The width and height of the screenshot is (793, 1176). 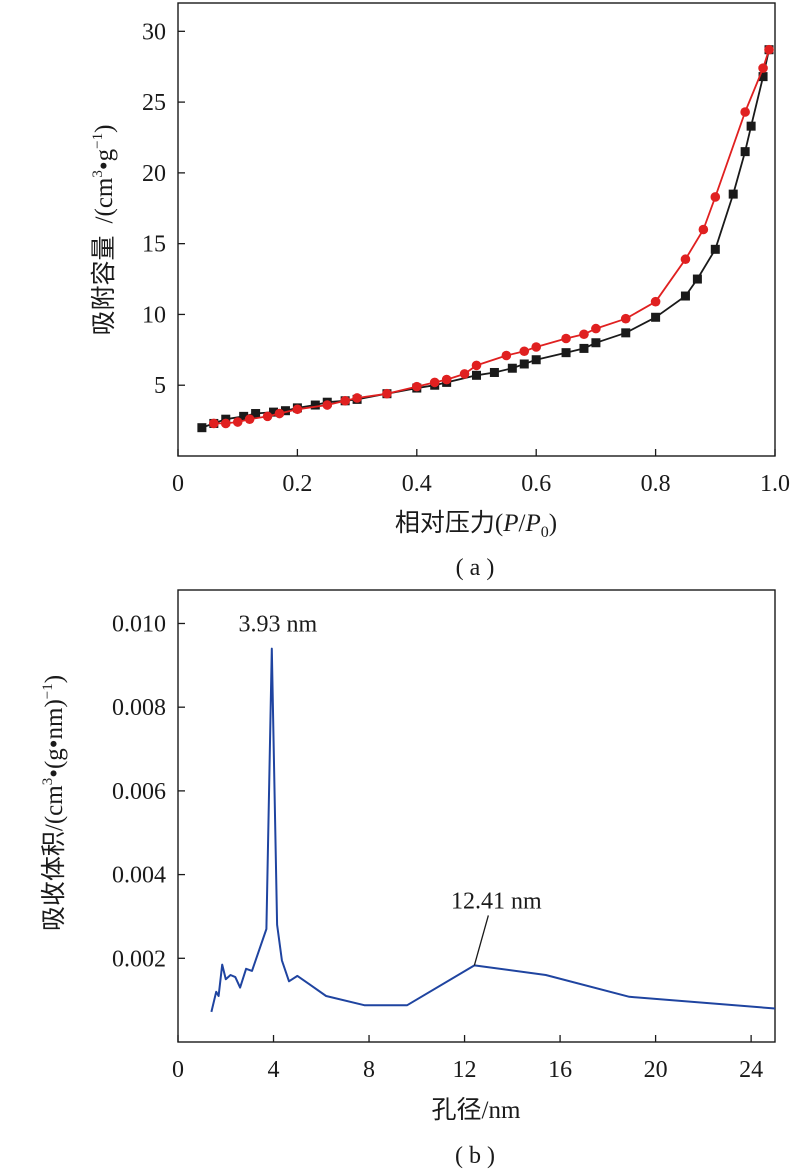 I want to click on chart-a-x-tick-label: 0.4, so click(x=417, y=484).